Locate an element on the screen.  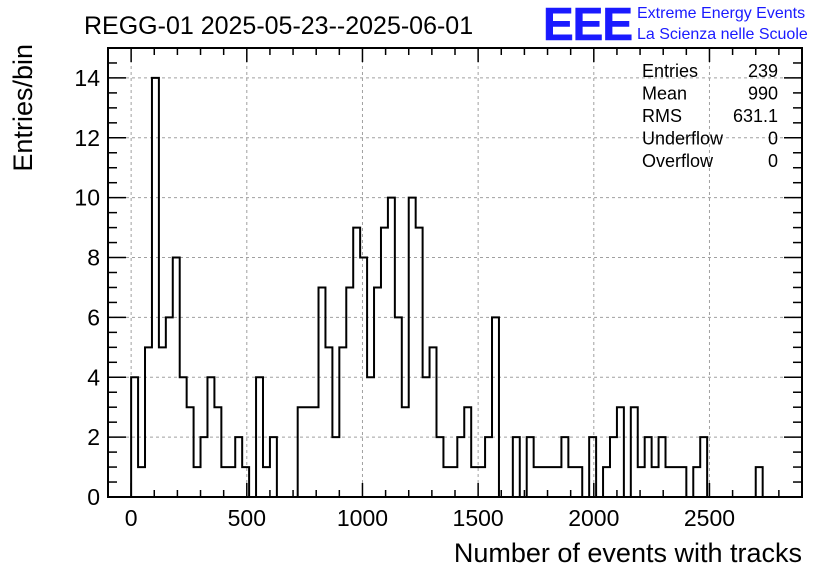
logo-line2: La Scienza nelle Scuole is located at coordinates (722, 34).